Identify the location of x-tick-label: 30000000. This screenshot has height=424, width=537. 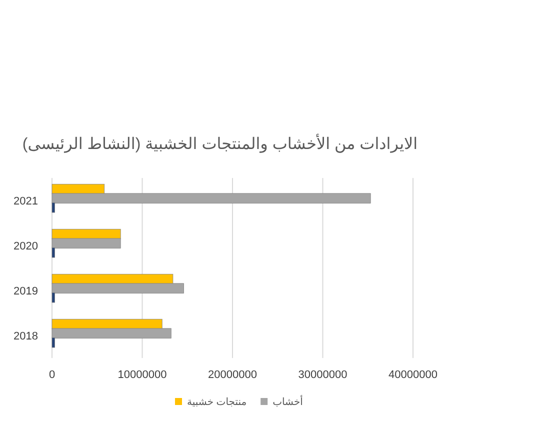
(323, 375).